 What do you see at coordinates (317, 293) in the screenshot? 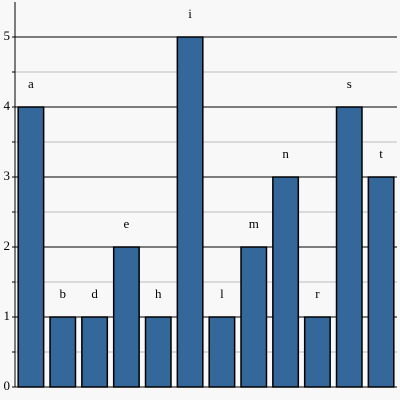
I see `category-label: r` at bounding box center [317, 293].